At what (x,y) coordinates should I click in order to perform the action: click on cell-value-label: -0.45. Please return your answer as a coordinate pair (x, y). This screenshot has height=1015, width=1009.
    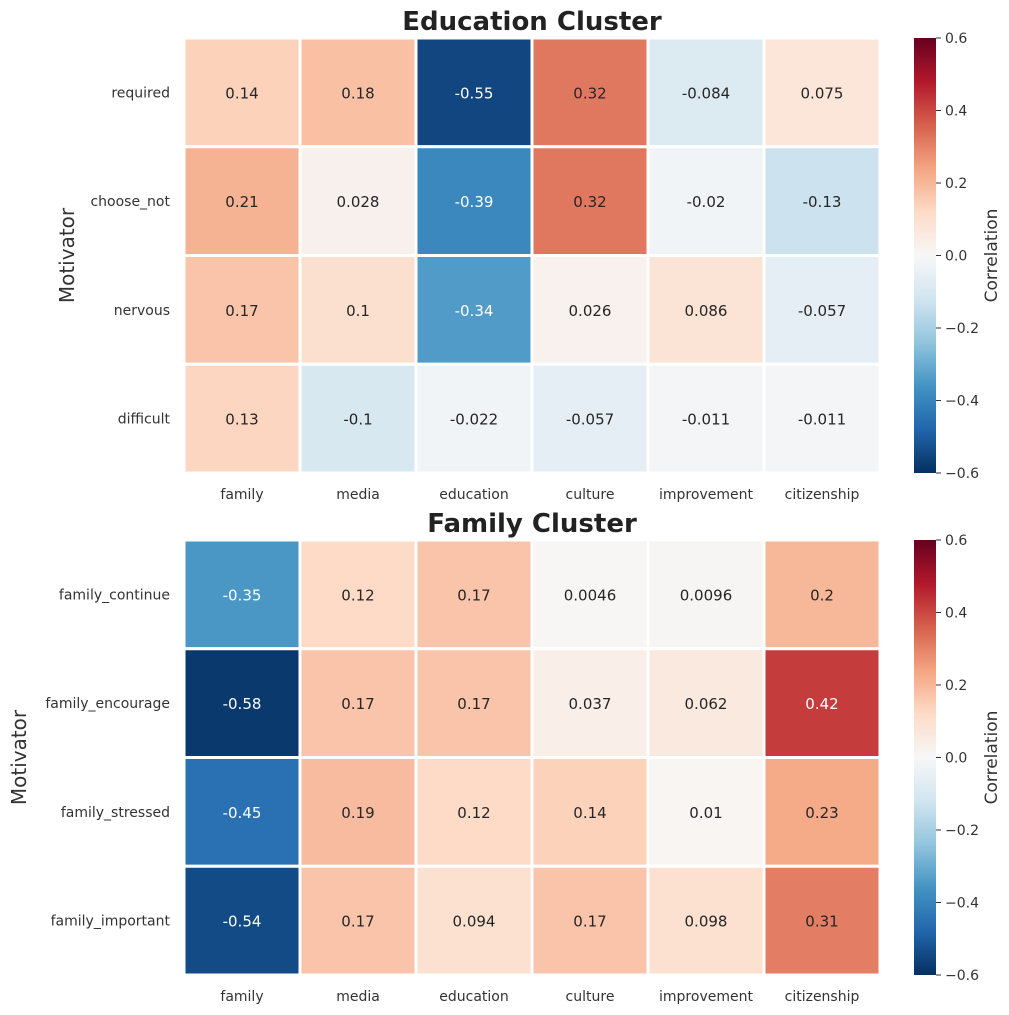
    Looking at the image, I should click on (242, 813).